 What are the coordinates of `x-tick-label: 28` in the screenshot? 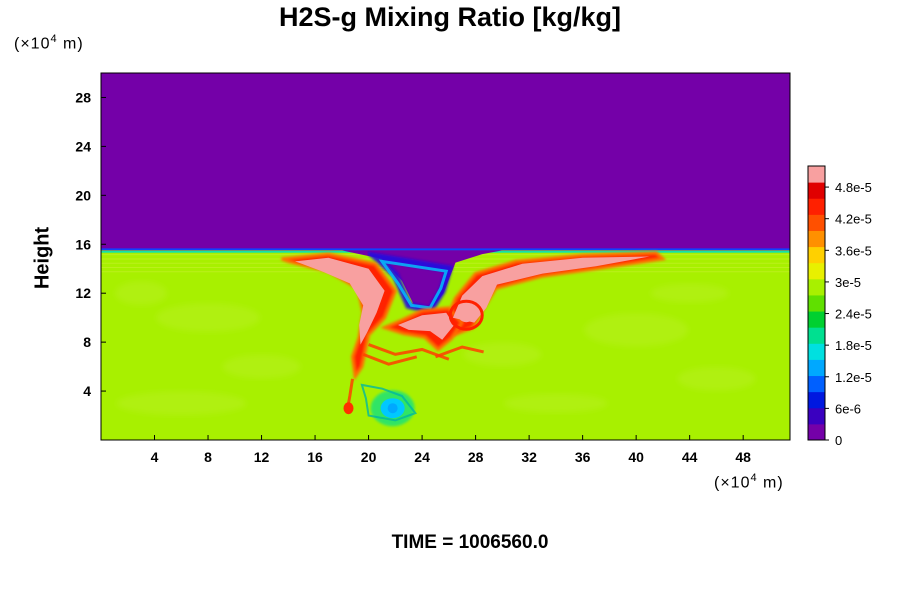 It's located at (476, 457).